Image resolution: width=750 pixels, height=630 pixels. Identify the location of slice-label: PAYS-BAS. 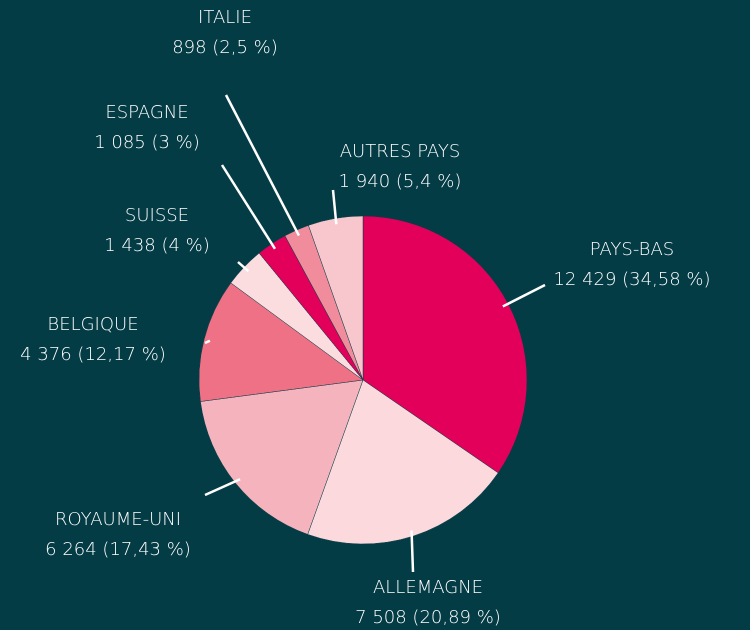
(632, 249).